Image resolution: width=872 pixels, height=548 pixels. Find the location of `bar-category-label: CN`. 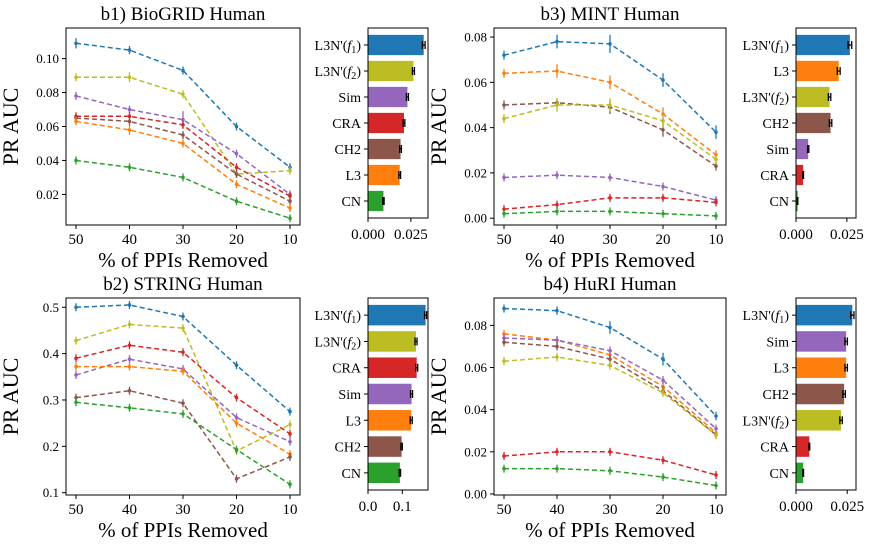

bar-category-label: CN is located at coordinates (779, 202).